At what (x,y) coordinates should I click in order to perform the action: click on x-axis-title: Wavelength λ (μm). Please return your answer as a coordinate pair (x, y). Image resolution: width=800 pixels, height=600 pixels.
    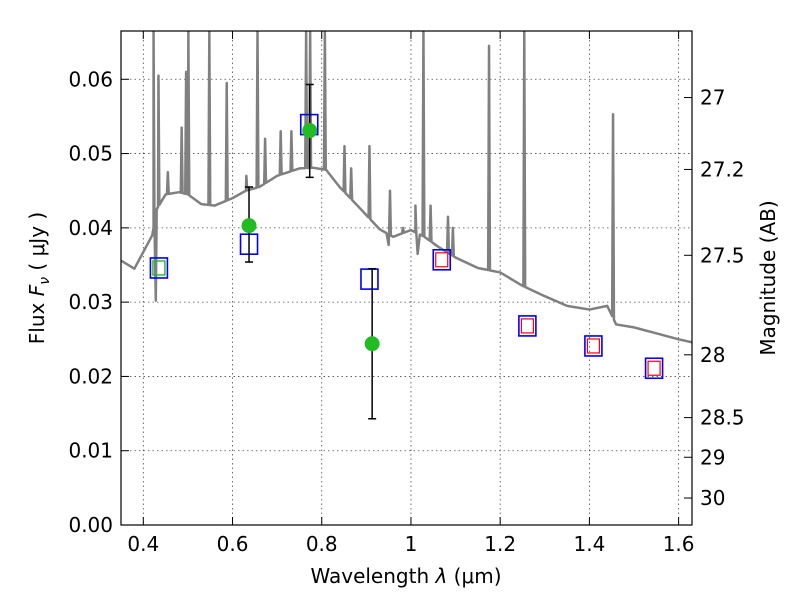
    Looking at the image, I should click on (405, 576).